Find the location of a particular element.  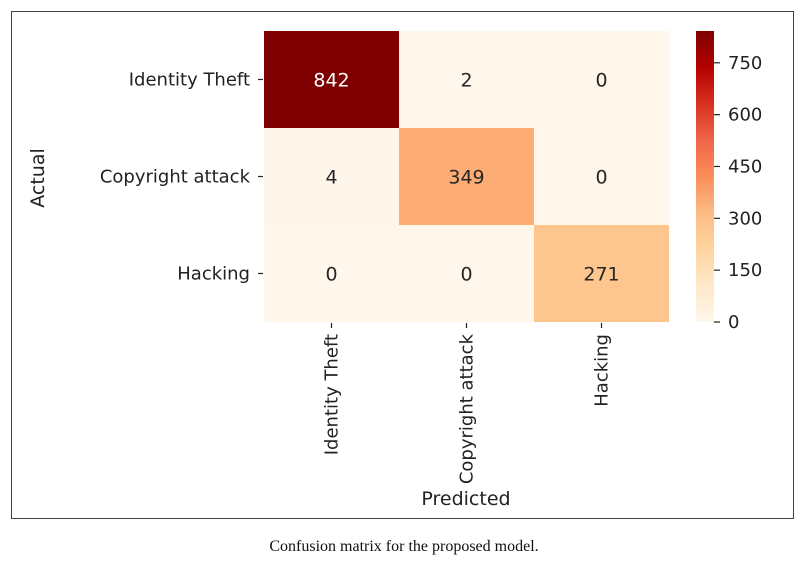

y-tick-label: Identity Theft is located at coordinates (189, 80).